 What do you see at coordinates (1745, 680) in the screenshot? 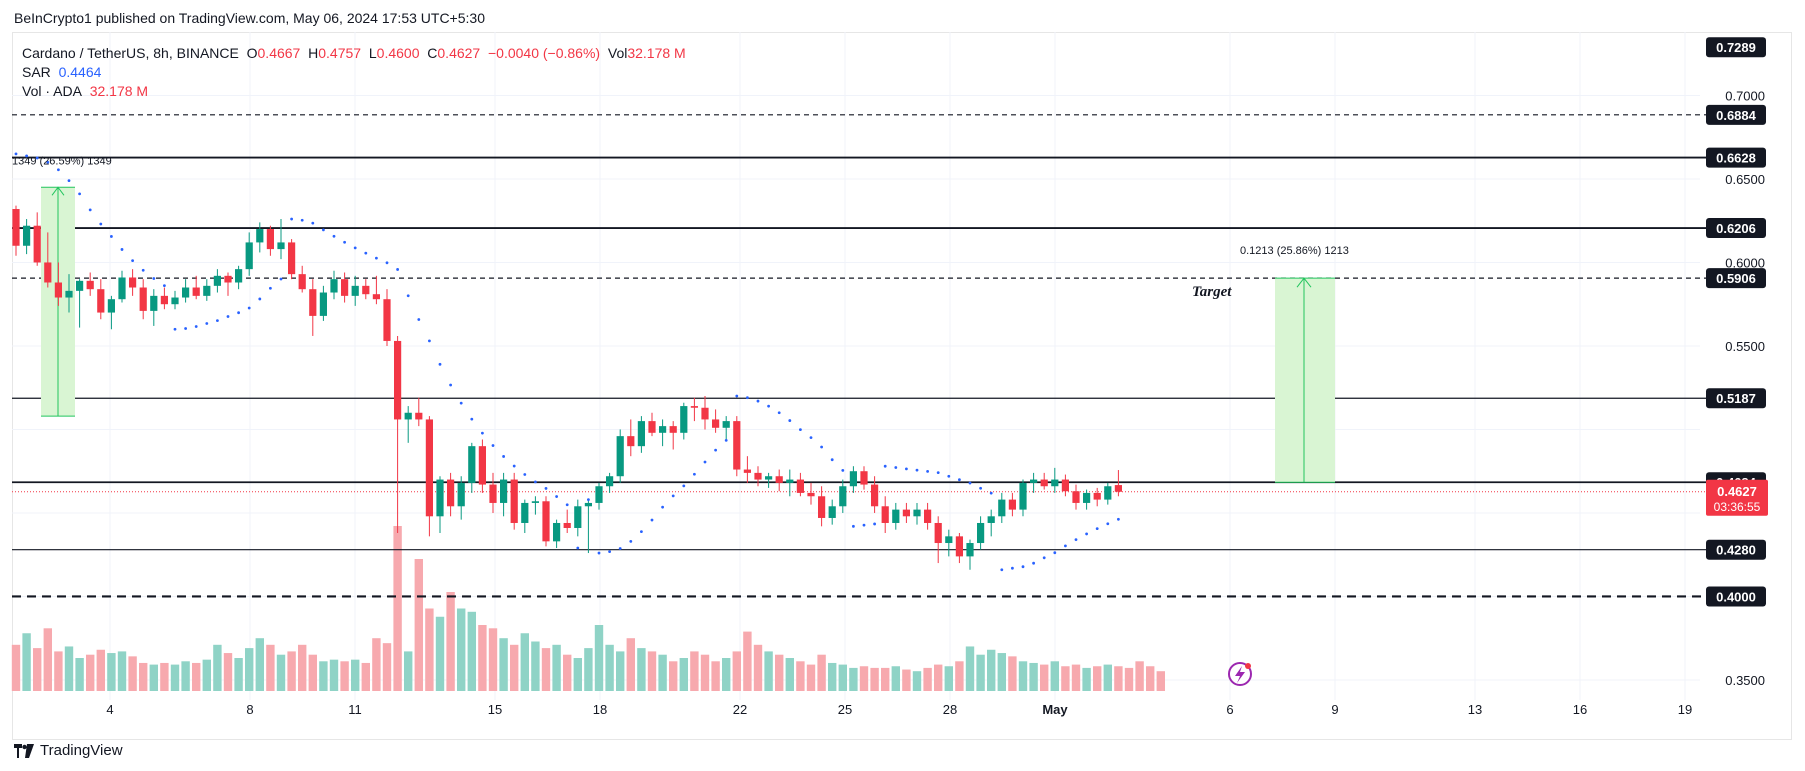
I see `price-tick: 0.3500` at bounding box center [1745, 680].